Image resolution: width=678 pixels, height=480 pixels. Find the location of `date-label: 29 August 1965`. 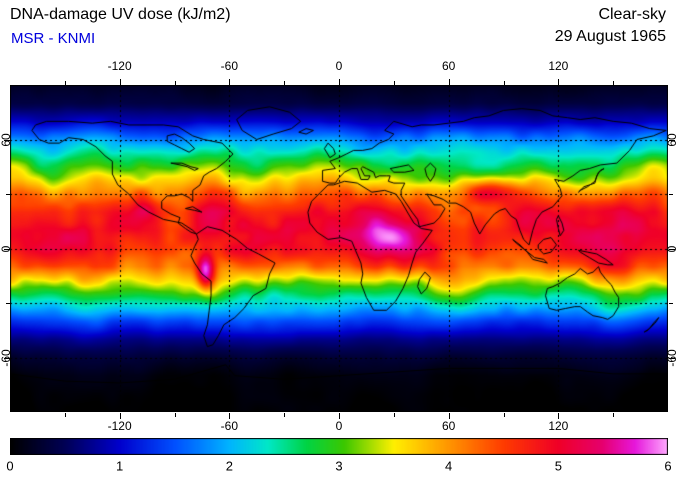

date-label: 29 August 1965 is located at coordinates (610, 36).